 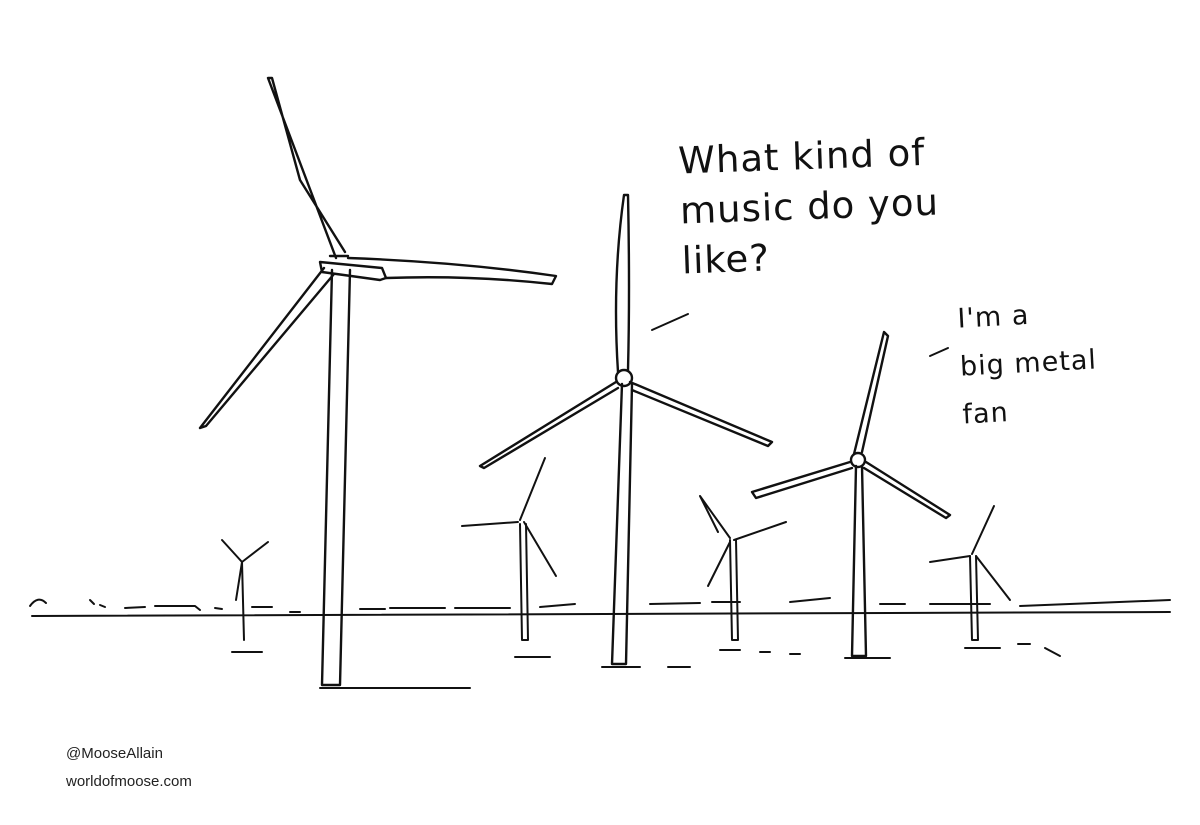 I want to click on horizon-line, so click(x=600, y=643).